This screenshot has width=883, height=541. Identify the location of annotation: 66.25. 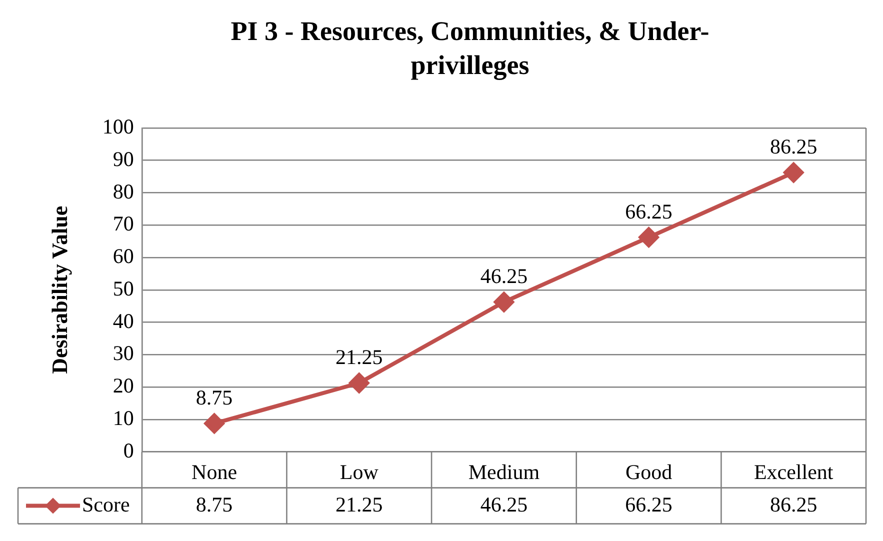
(648, 211).